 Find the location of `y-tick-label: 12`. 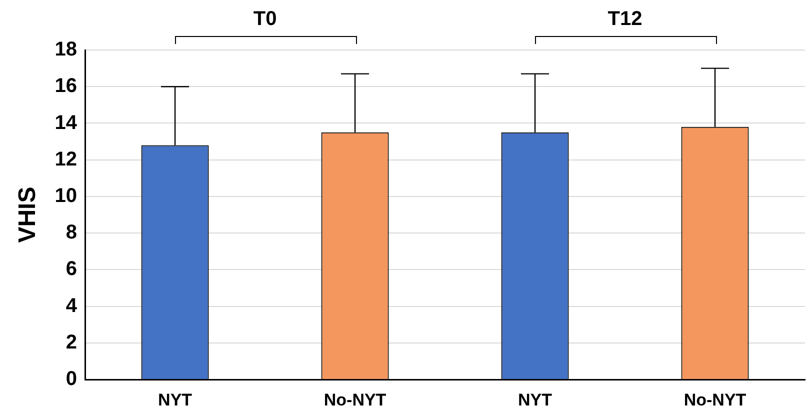

y-tick-label: 12 is located at coordinates (66, 159).